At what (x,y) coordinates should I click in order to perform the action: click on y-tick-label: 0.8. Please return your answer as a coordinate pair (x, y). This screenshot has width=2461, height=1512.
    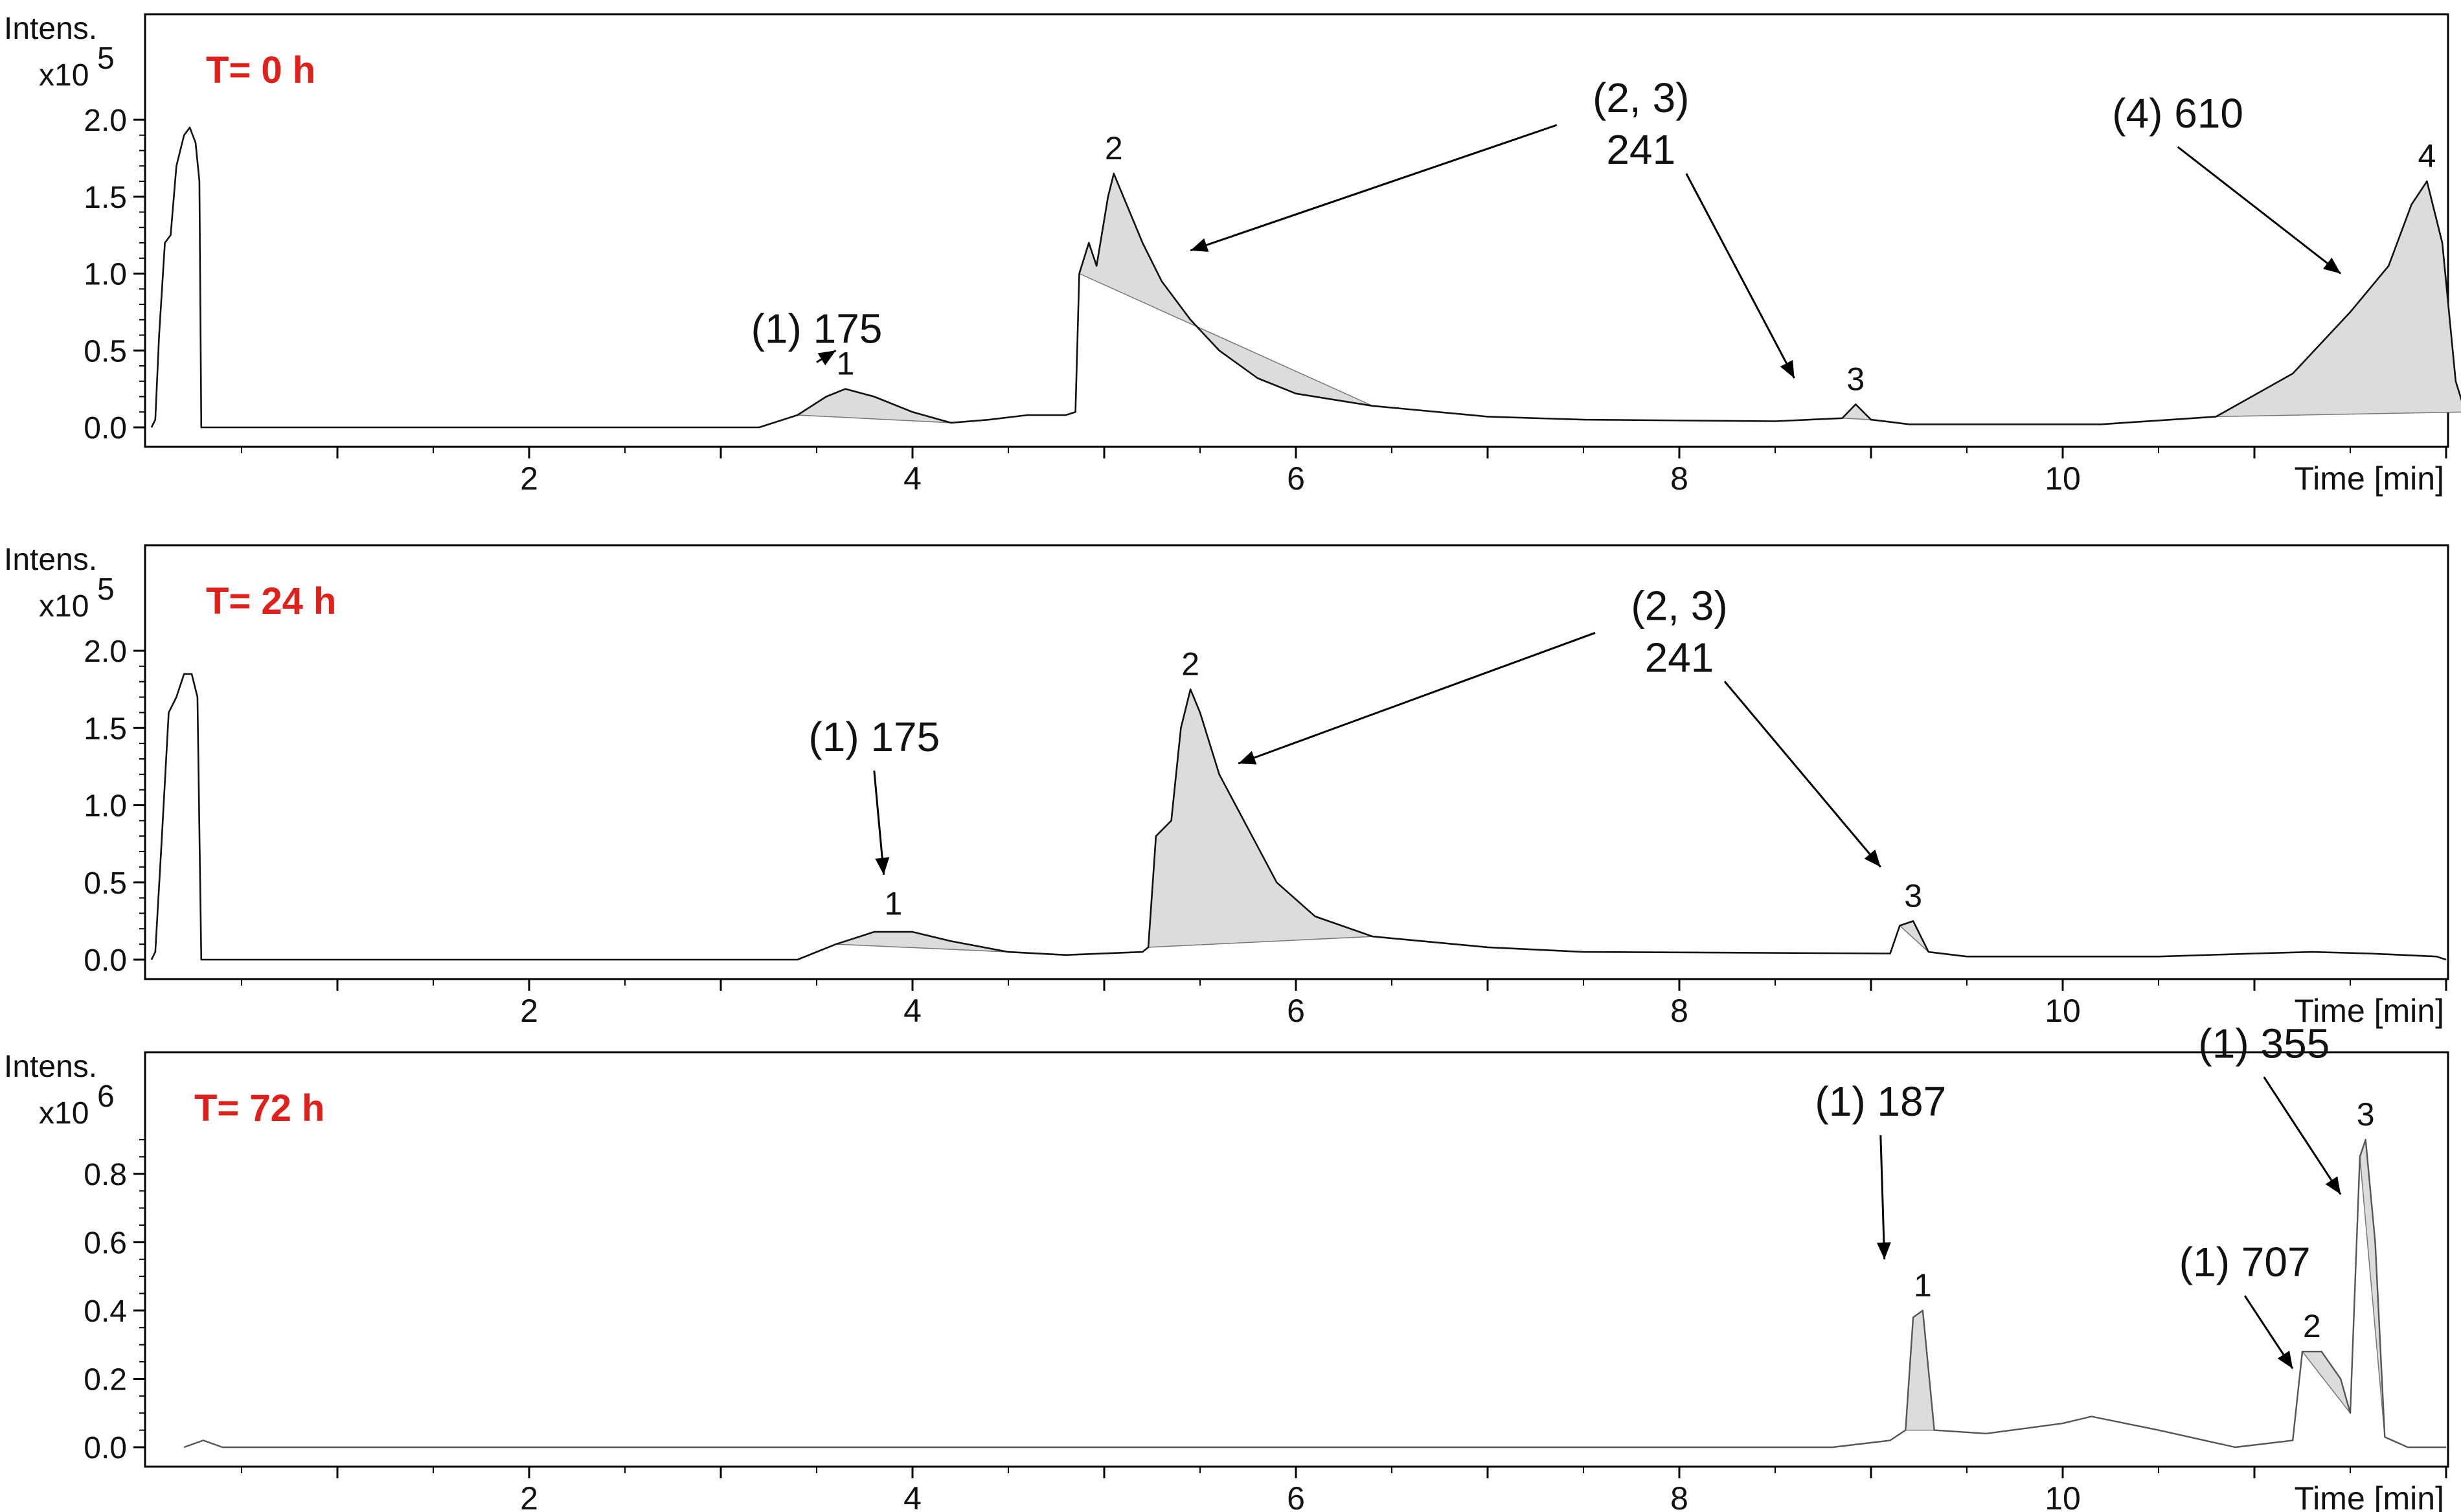
    Looking at the image, I should click on (105, 1175).